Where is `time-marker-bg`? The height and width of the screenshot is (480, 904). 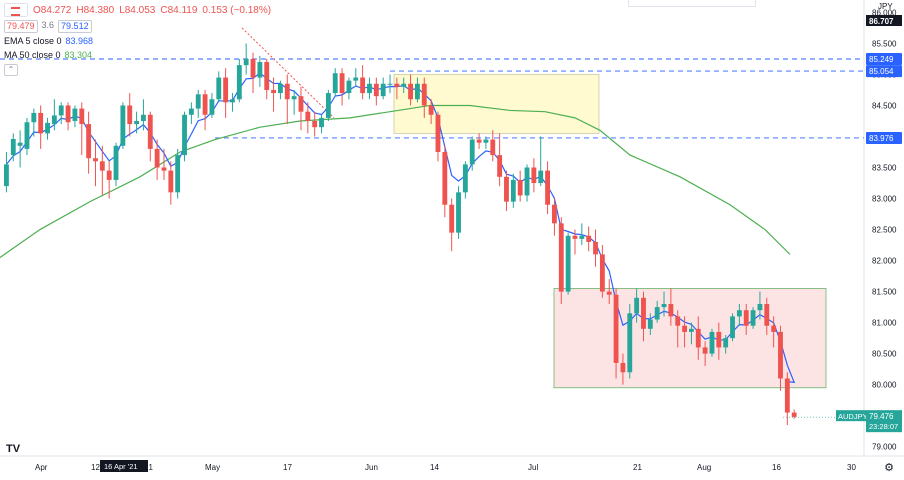 time-marker-bg is located at coordinates (124, 466).